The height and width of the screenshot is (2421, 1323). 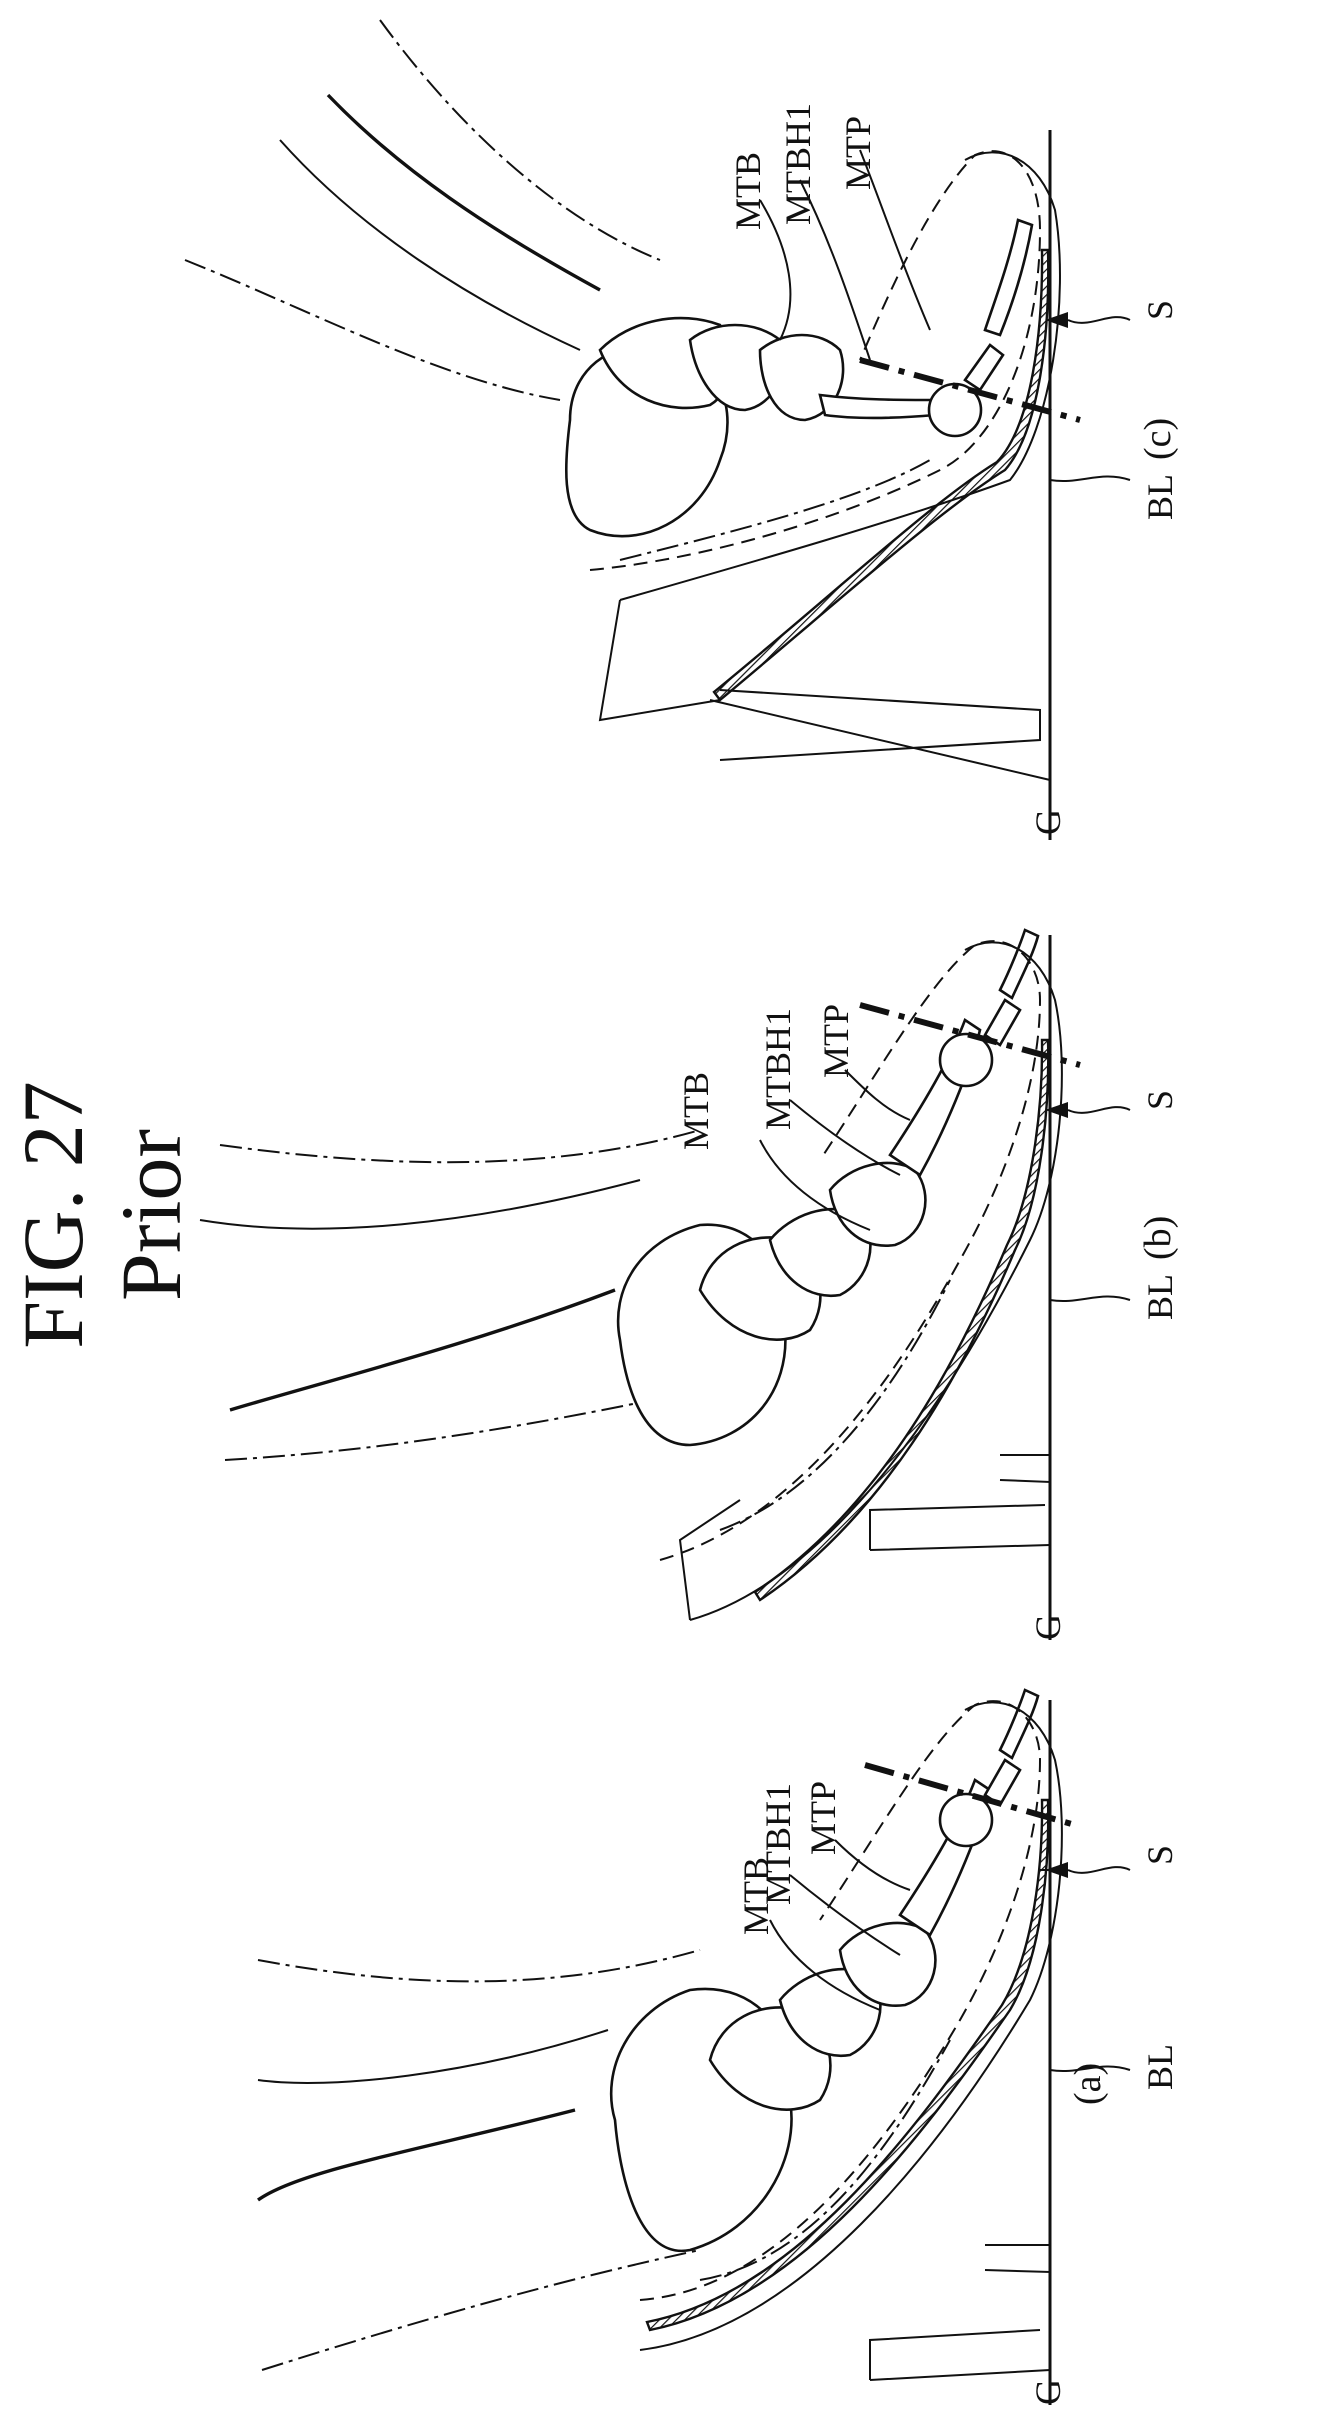 What do you see at coordinates (151, 1215) in the screenshot?
I see `figure-subtitle: Prior` at bounding box center [151, 1215].